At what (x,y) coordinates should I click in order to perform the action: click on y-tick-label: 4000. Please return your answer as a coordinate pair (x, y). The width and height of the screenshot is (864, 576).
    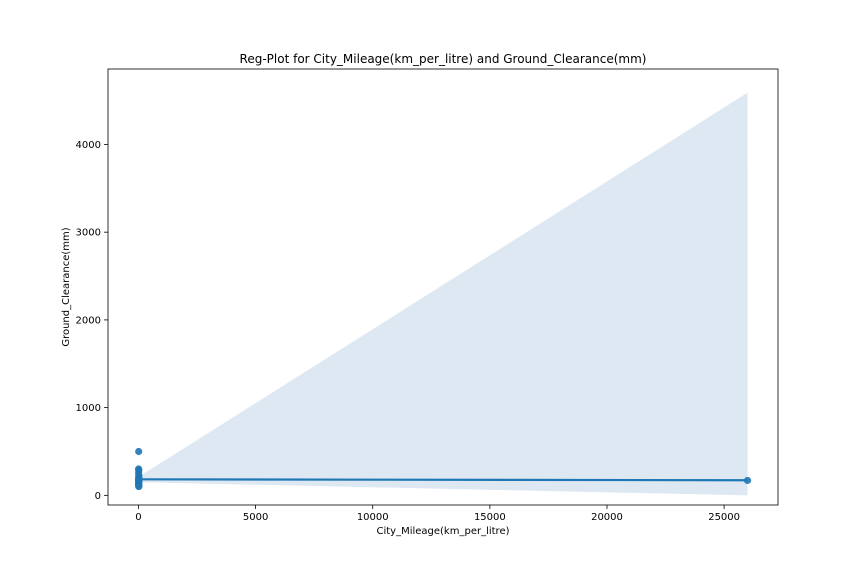
    Looking at the image, I should click on (88, 145).